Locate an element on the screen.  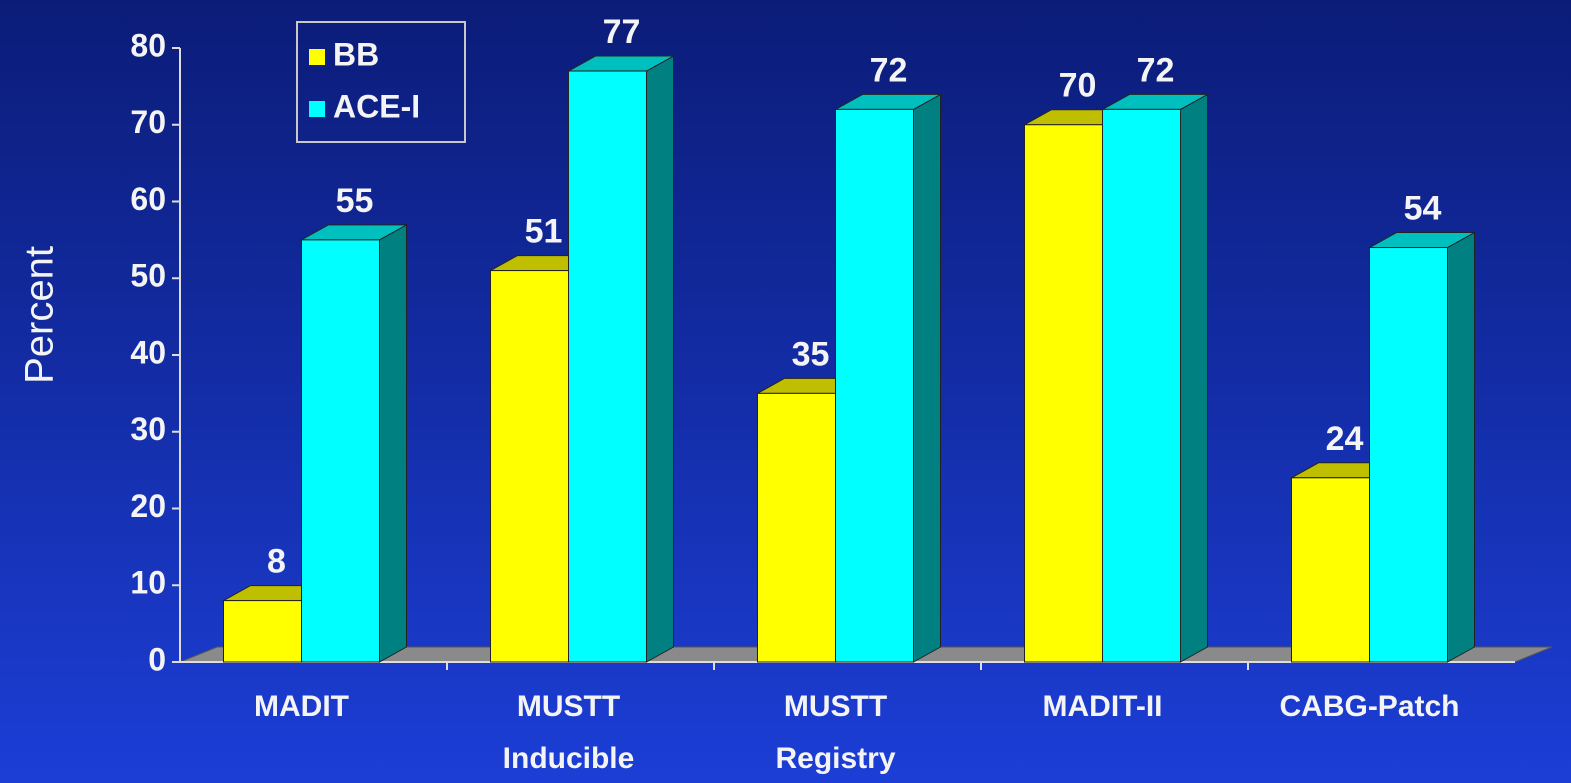
y-tick-label: 40 is located at coordinates (148, 352).